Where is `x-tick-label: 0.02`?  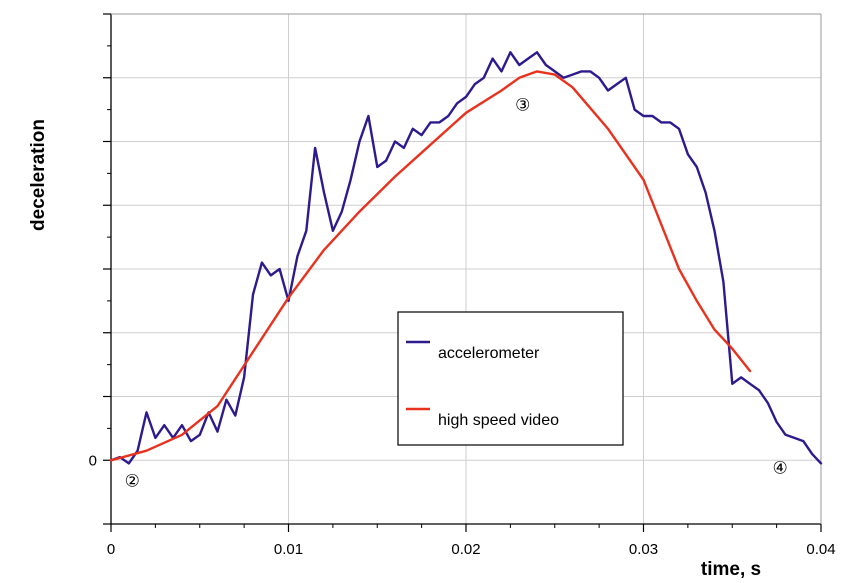 x-tick-label: 0.02 is located at coordinates (465, 549).